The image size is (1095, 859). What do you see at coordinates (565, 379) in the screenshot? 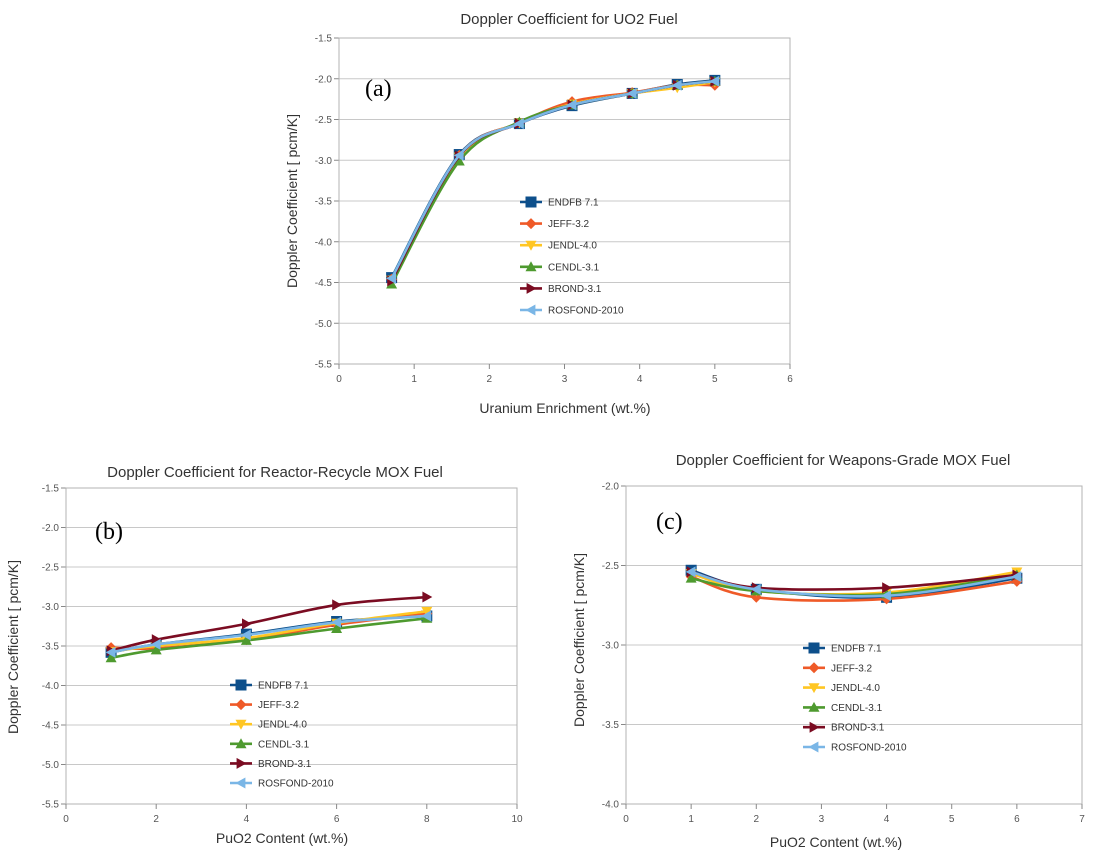
I see `chart-a-xtick-label: 3` at bounding box center [565, 379].